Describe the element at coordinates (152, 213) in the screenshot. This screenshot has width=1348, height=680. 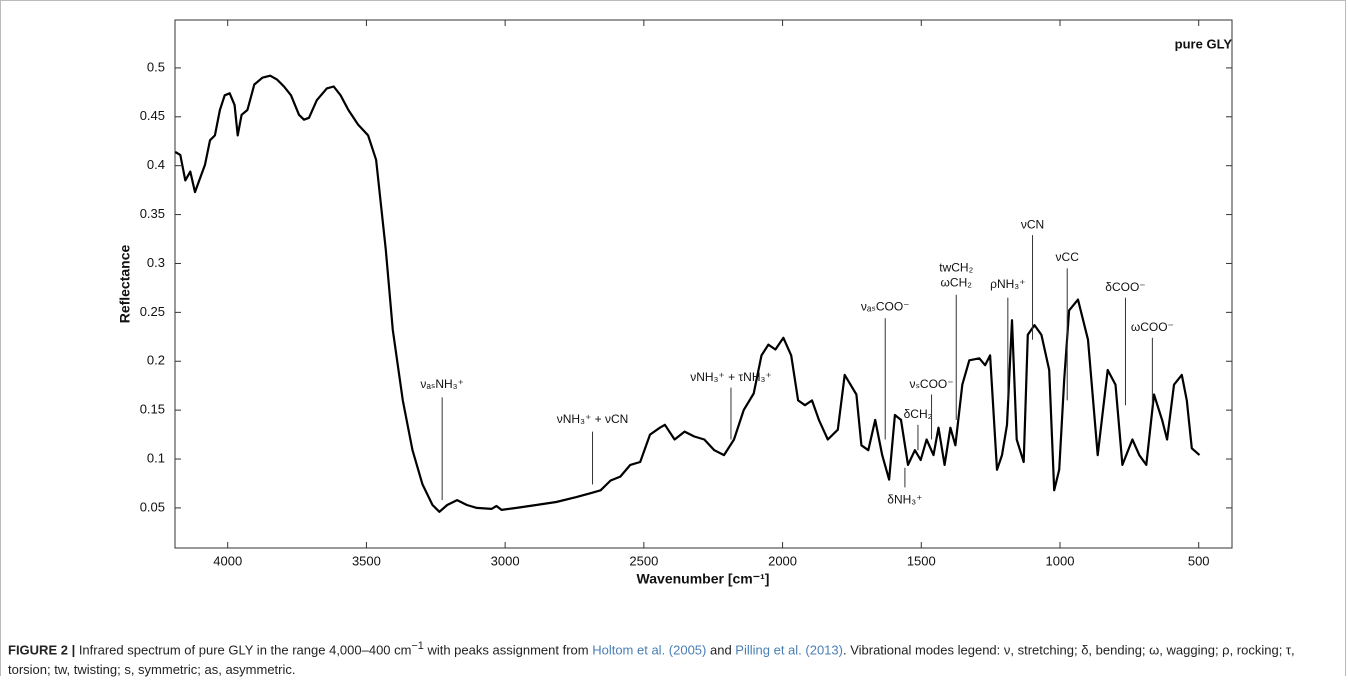
I see `y-tick-label: 0.35` at that location.